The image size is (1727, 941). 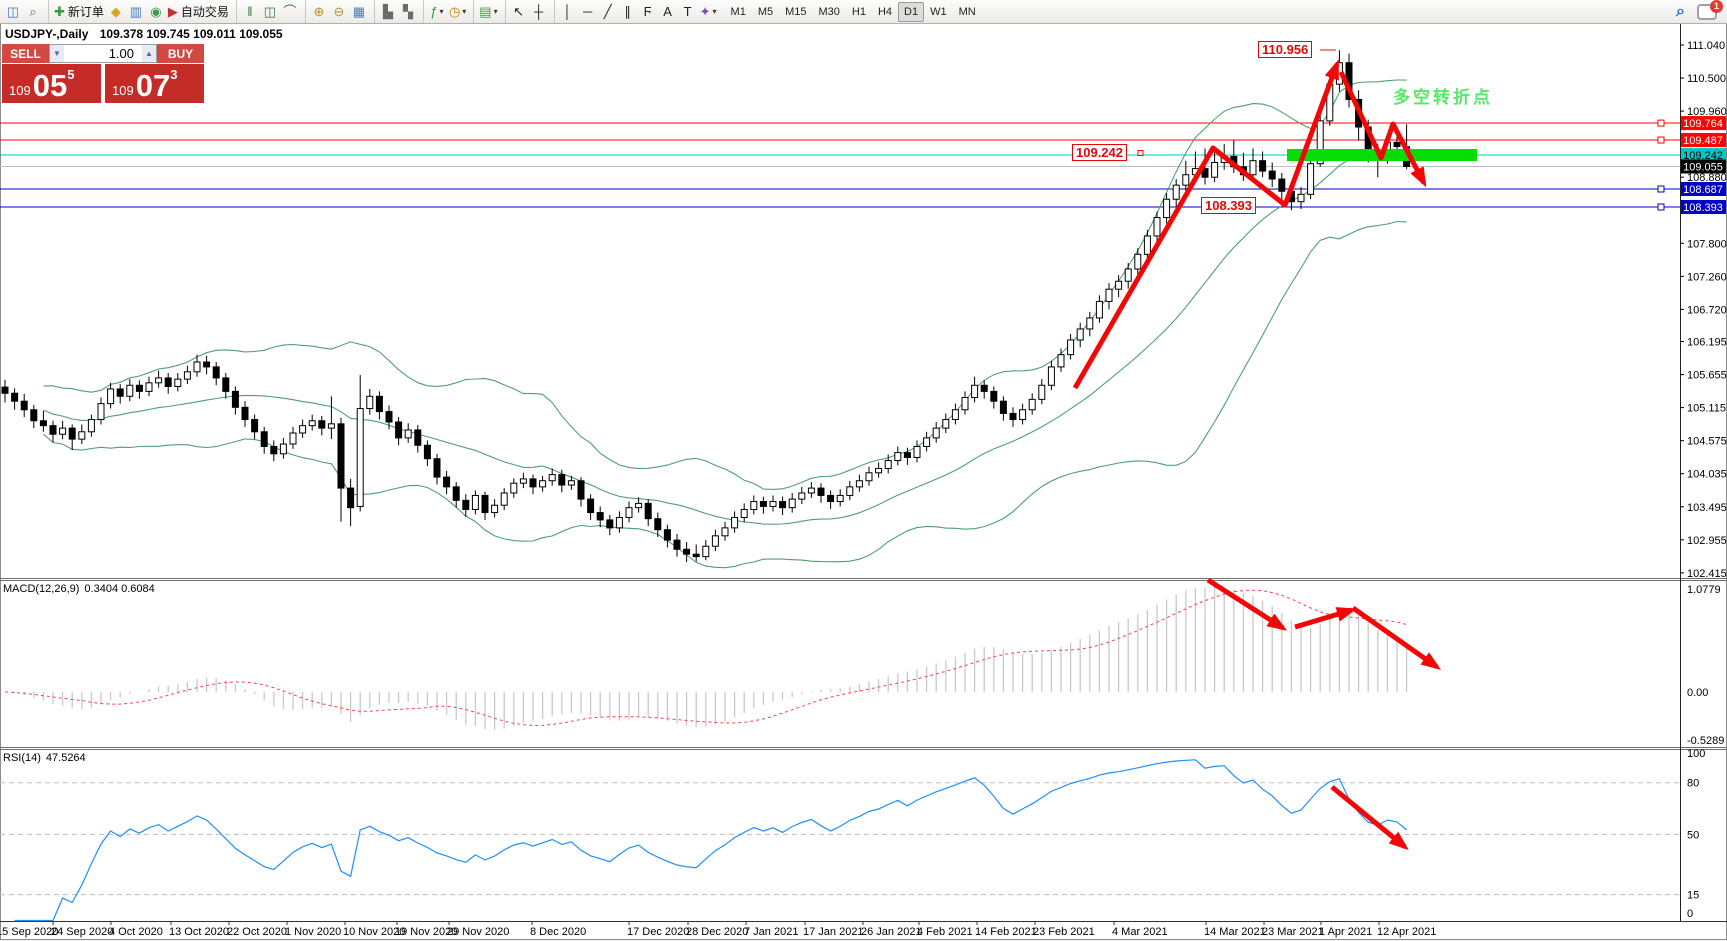 I want to click on buy-button: BUY, so click(x=180, y=53).